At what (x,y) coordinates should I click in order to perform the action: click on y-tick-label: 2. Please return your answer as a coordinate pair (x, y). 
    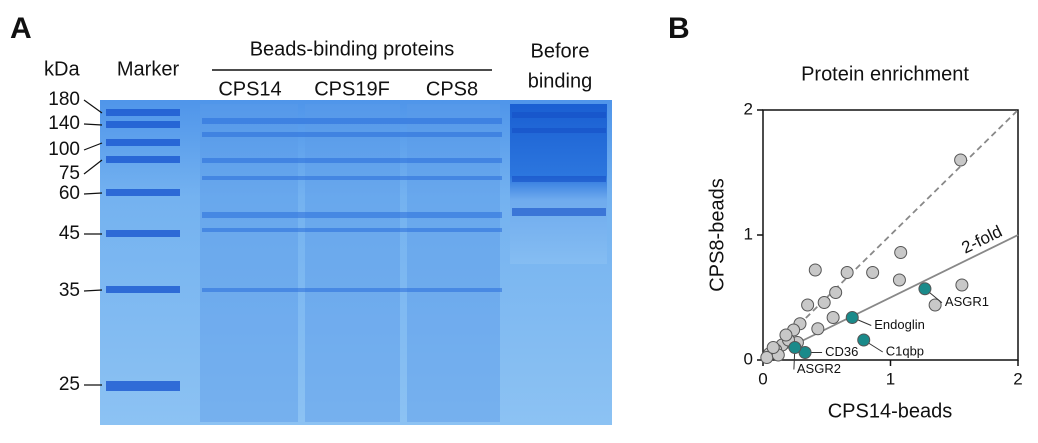
    Looking at the image, I should click on (748, 108).